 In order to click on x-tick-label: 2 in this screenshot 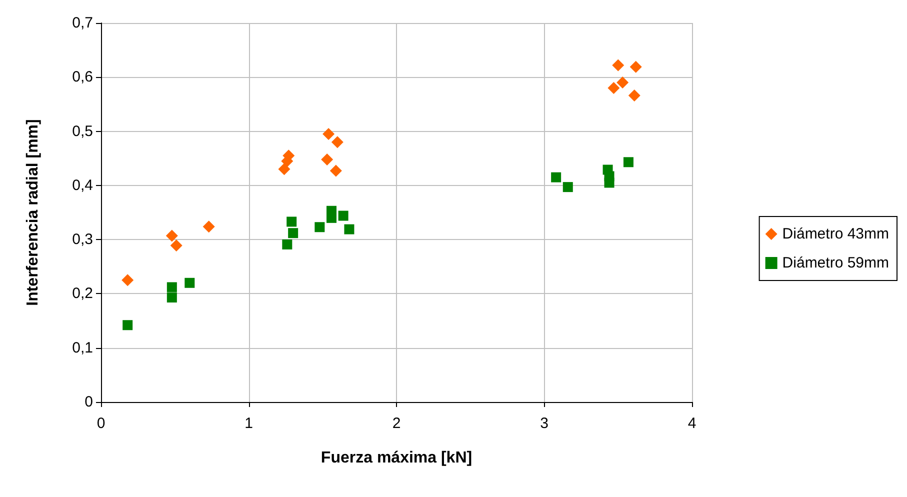, I will do `click(396, 423)`.